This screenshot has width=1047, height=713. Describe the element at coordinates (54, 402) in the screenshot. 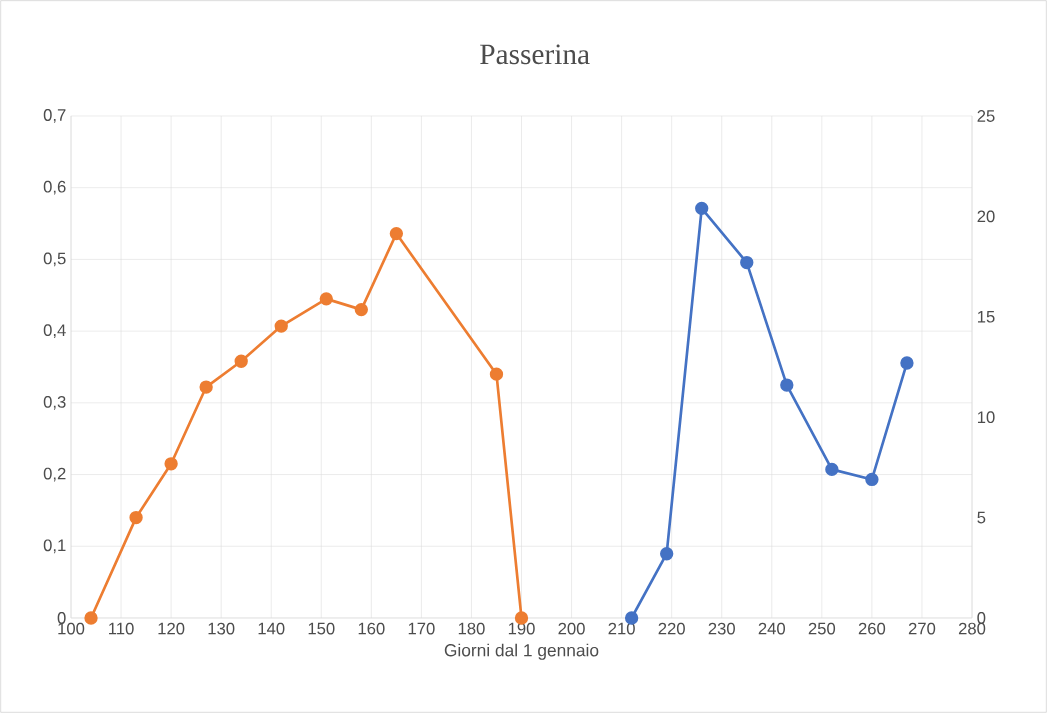

I see `y-tick-label: 0,3` at that location.